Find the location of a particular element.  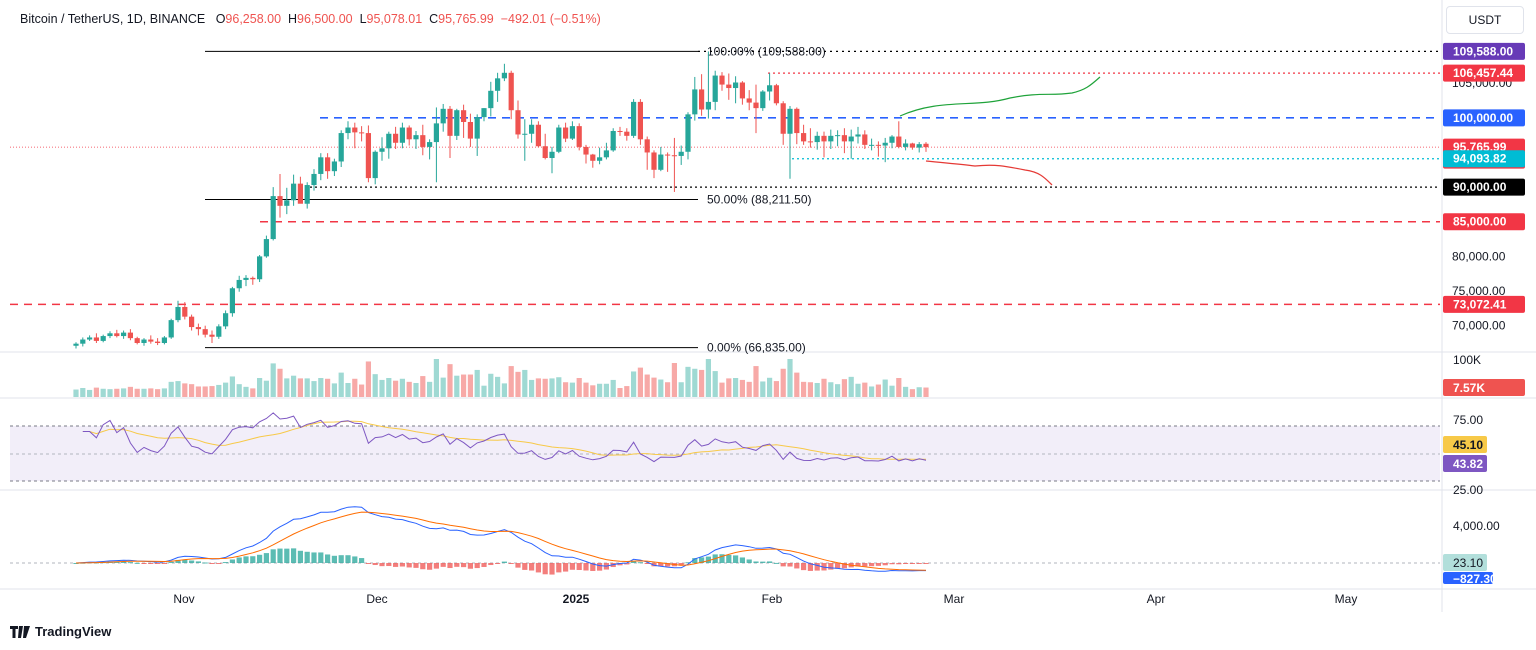

low-value: 95,078.01 is located at coordinates (394, 19).